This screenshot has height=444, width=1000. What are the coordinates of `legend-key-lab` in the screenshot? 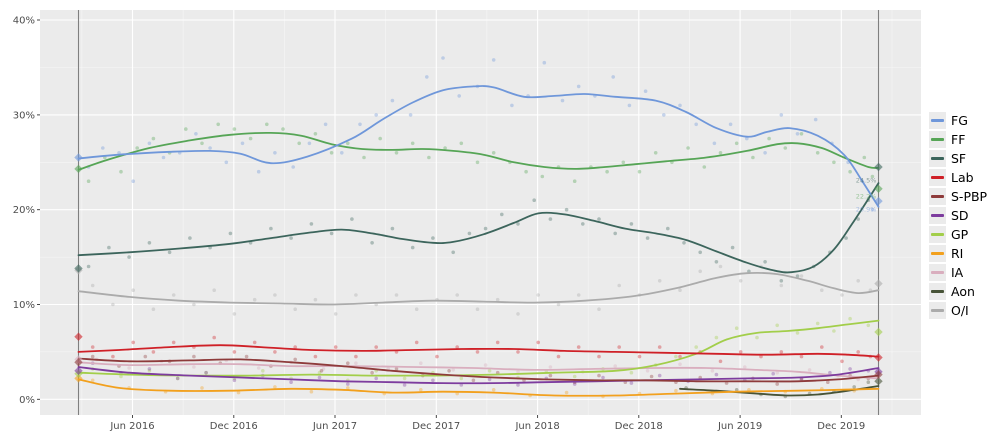 It's located at (937, 177).